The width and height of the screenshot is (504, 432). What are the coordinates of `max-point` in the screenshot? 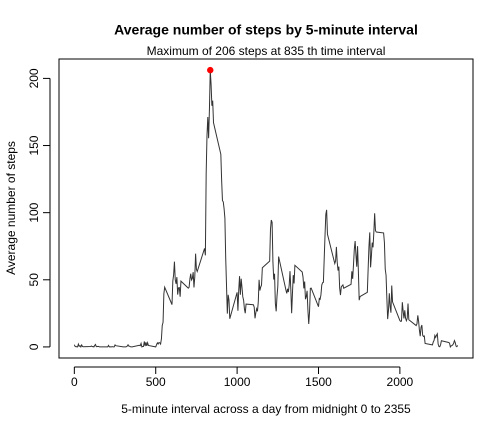 It's located at (210, 70).